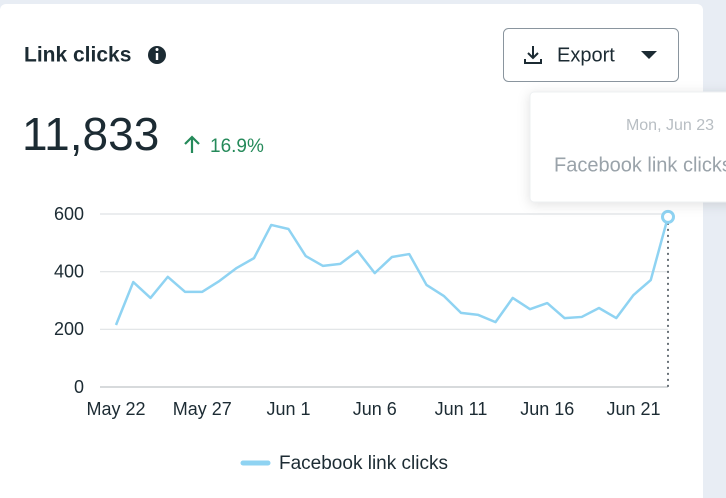 This screenshot has width=726, height=498. Describe the element at coordinates (670, 125) in the screenshot. I see `tooltip-date: Mon, Jun 23` at that location.